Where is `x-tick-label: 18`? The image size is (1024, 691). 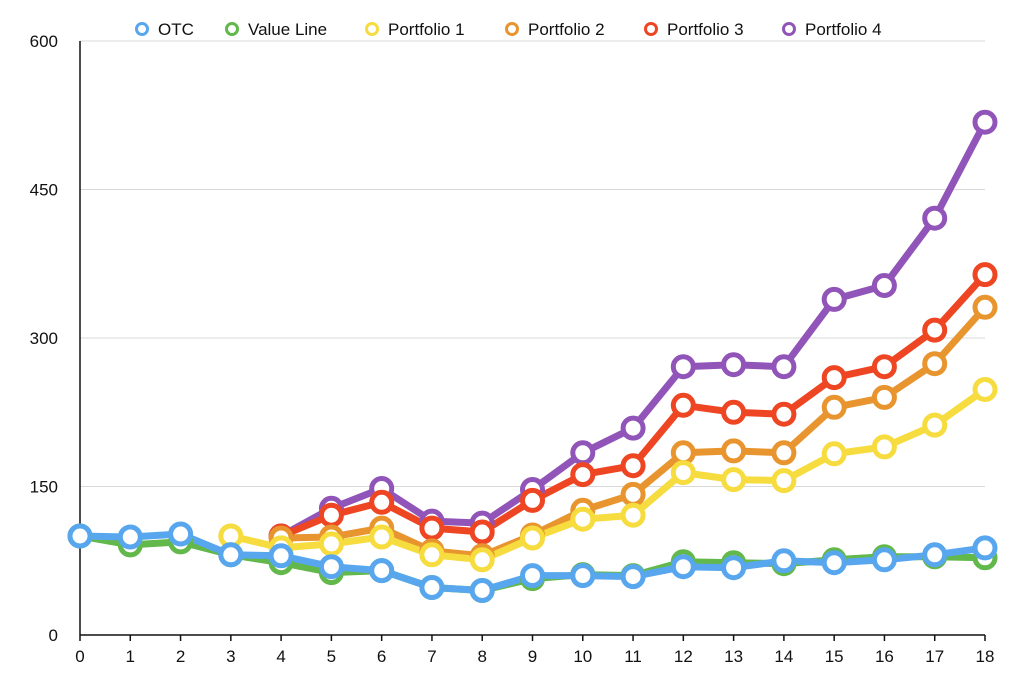 x-tick-label: 18 is located at coordinates (985, 656).